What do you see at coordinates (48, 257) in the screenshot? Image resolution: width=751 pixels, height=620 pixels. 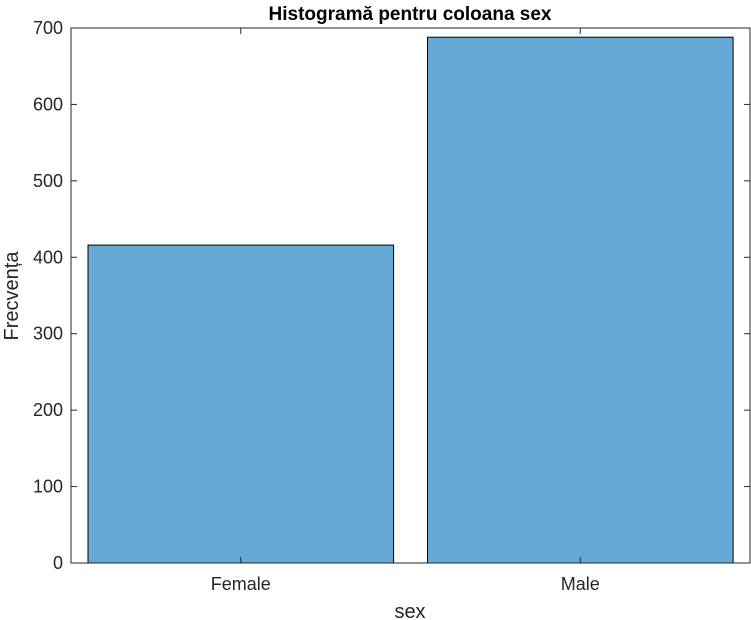 I see `y-tick-label: 400` at bounding box center [48, 257].